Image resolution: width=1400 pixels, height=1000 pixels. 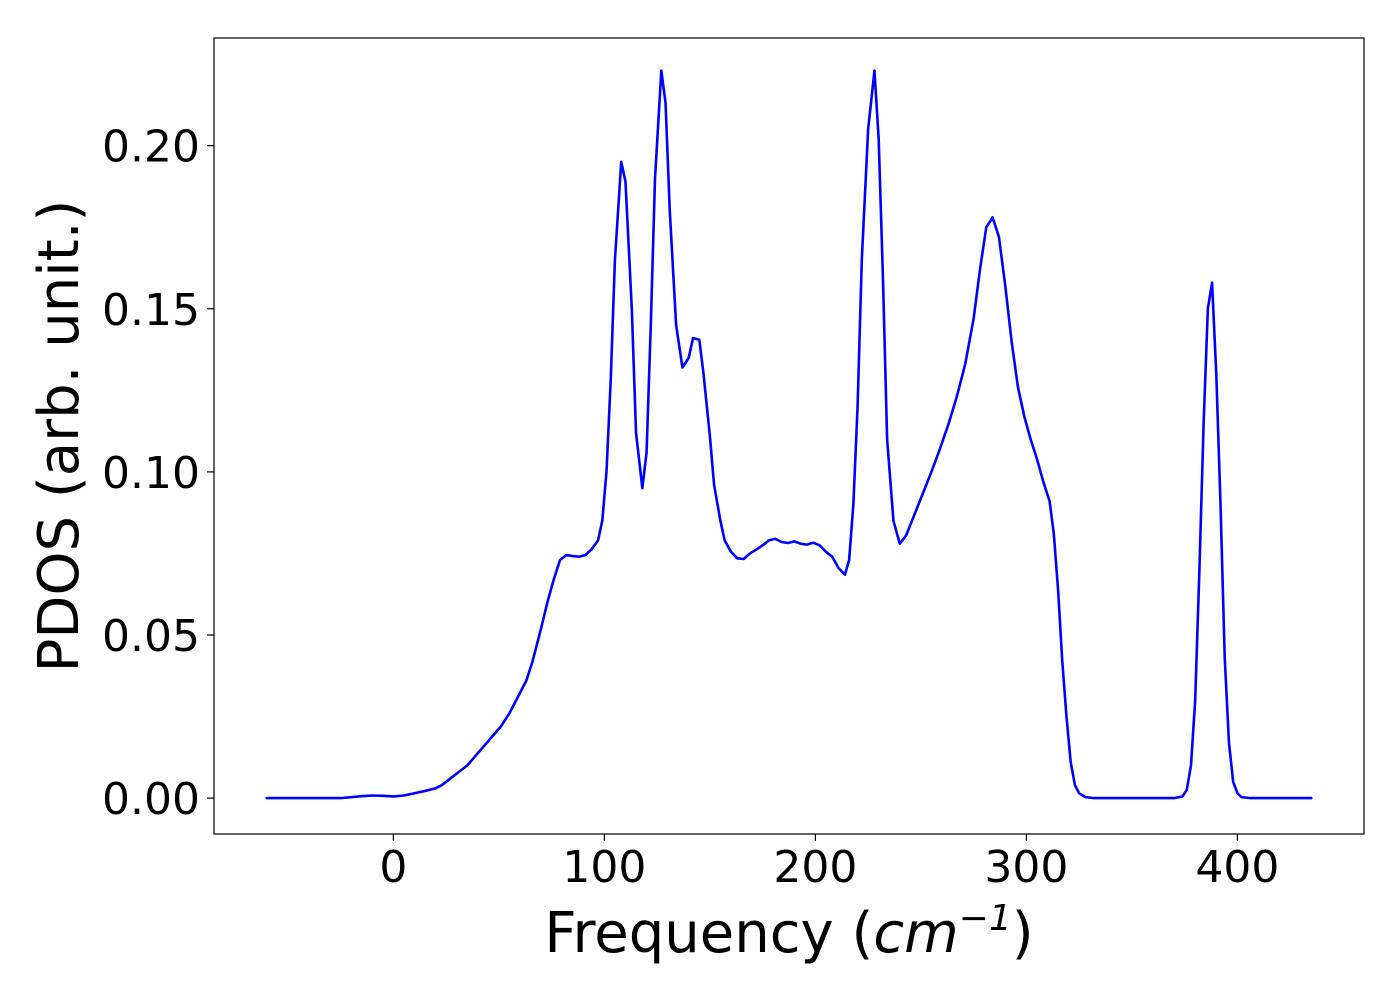 What do you see at coordinates (151, 147) in the screenshot?
I see `y-tick-label: 0.20` at bounding box center [151, 147].